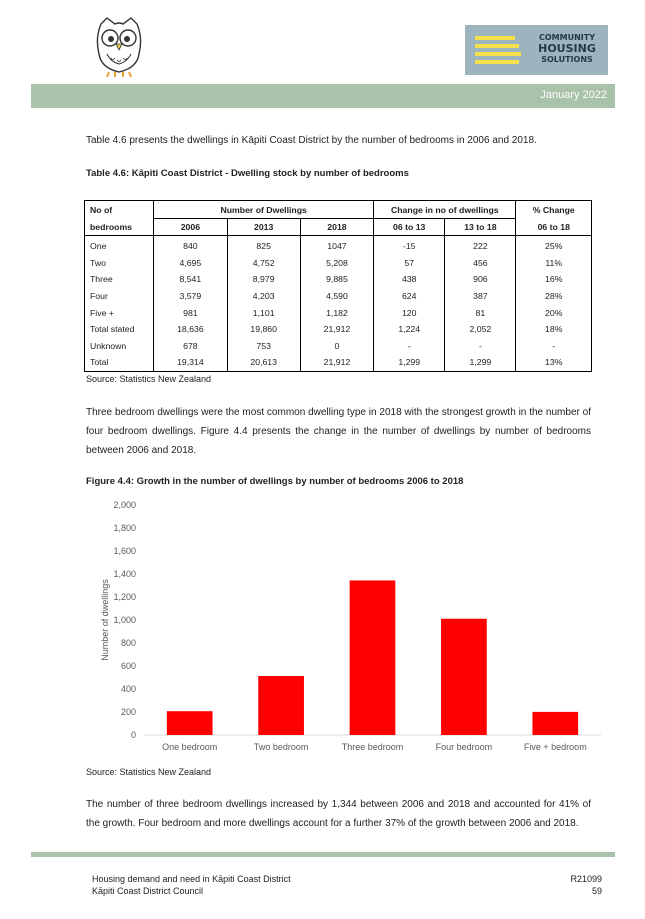 This screenshot has width=645, height=919. I want to click on table-cell: 4,695, so click(190, 263).